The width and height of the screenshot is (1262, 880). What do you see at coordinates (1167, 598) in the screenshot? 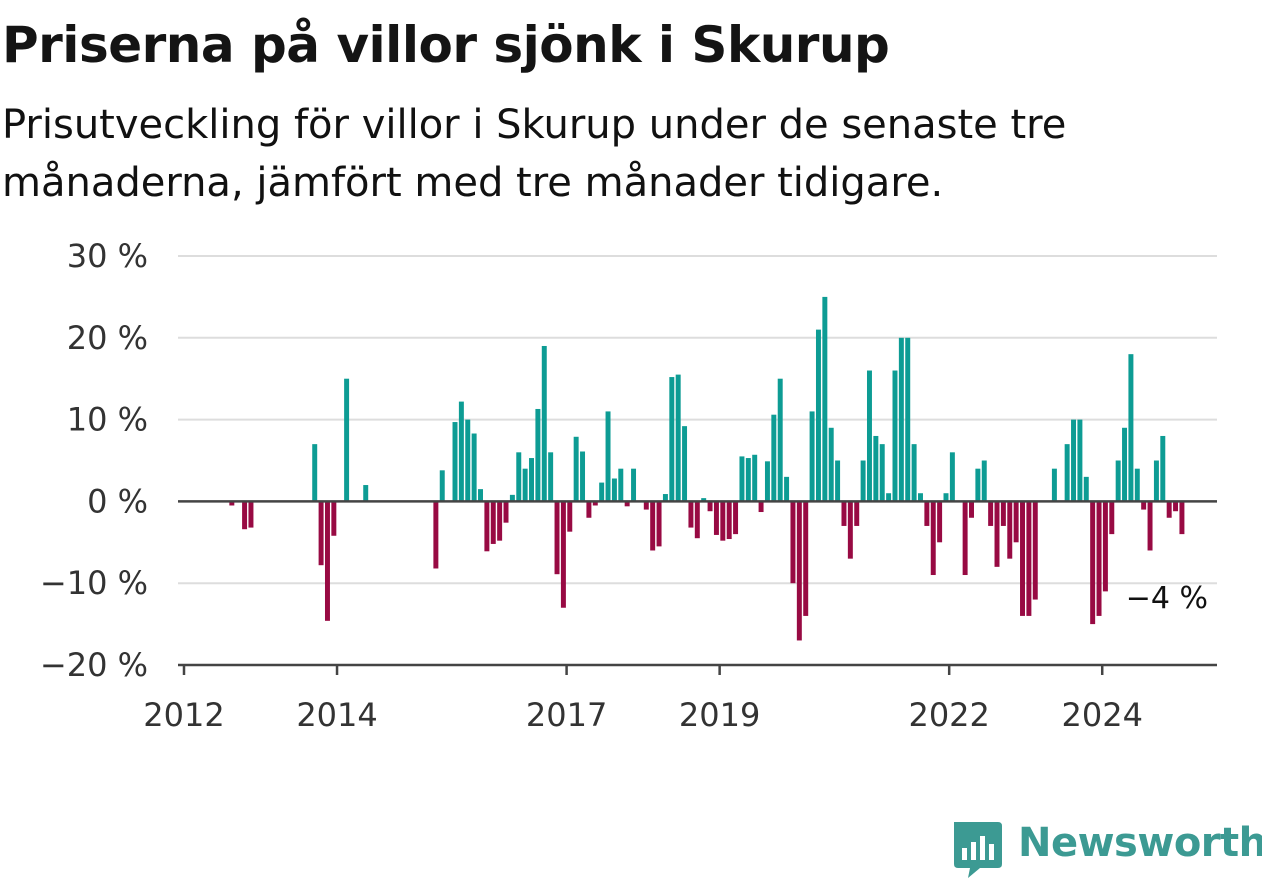
I see `last-value-label: −4 %` at bounding box center [1167, 598].